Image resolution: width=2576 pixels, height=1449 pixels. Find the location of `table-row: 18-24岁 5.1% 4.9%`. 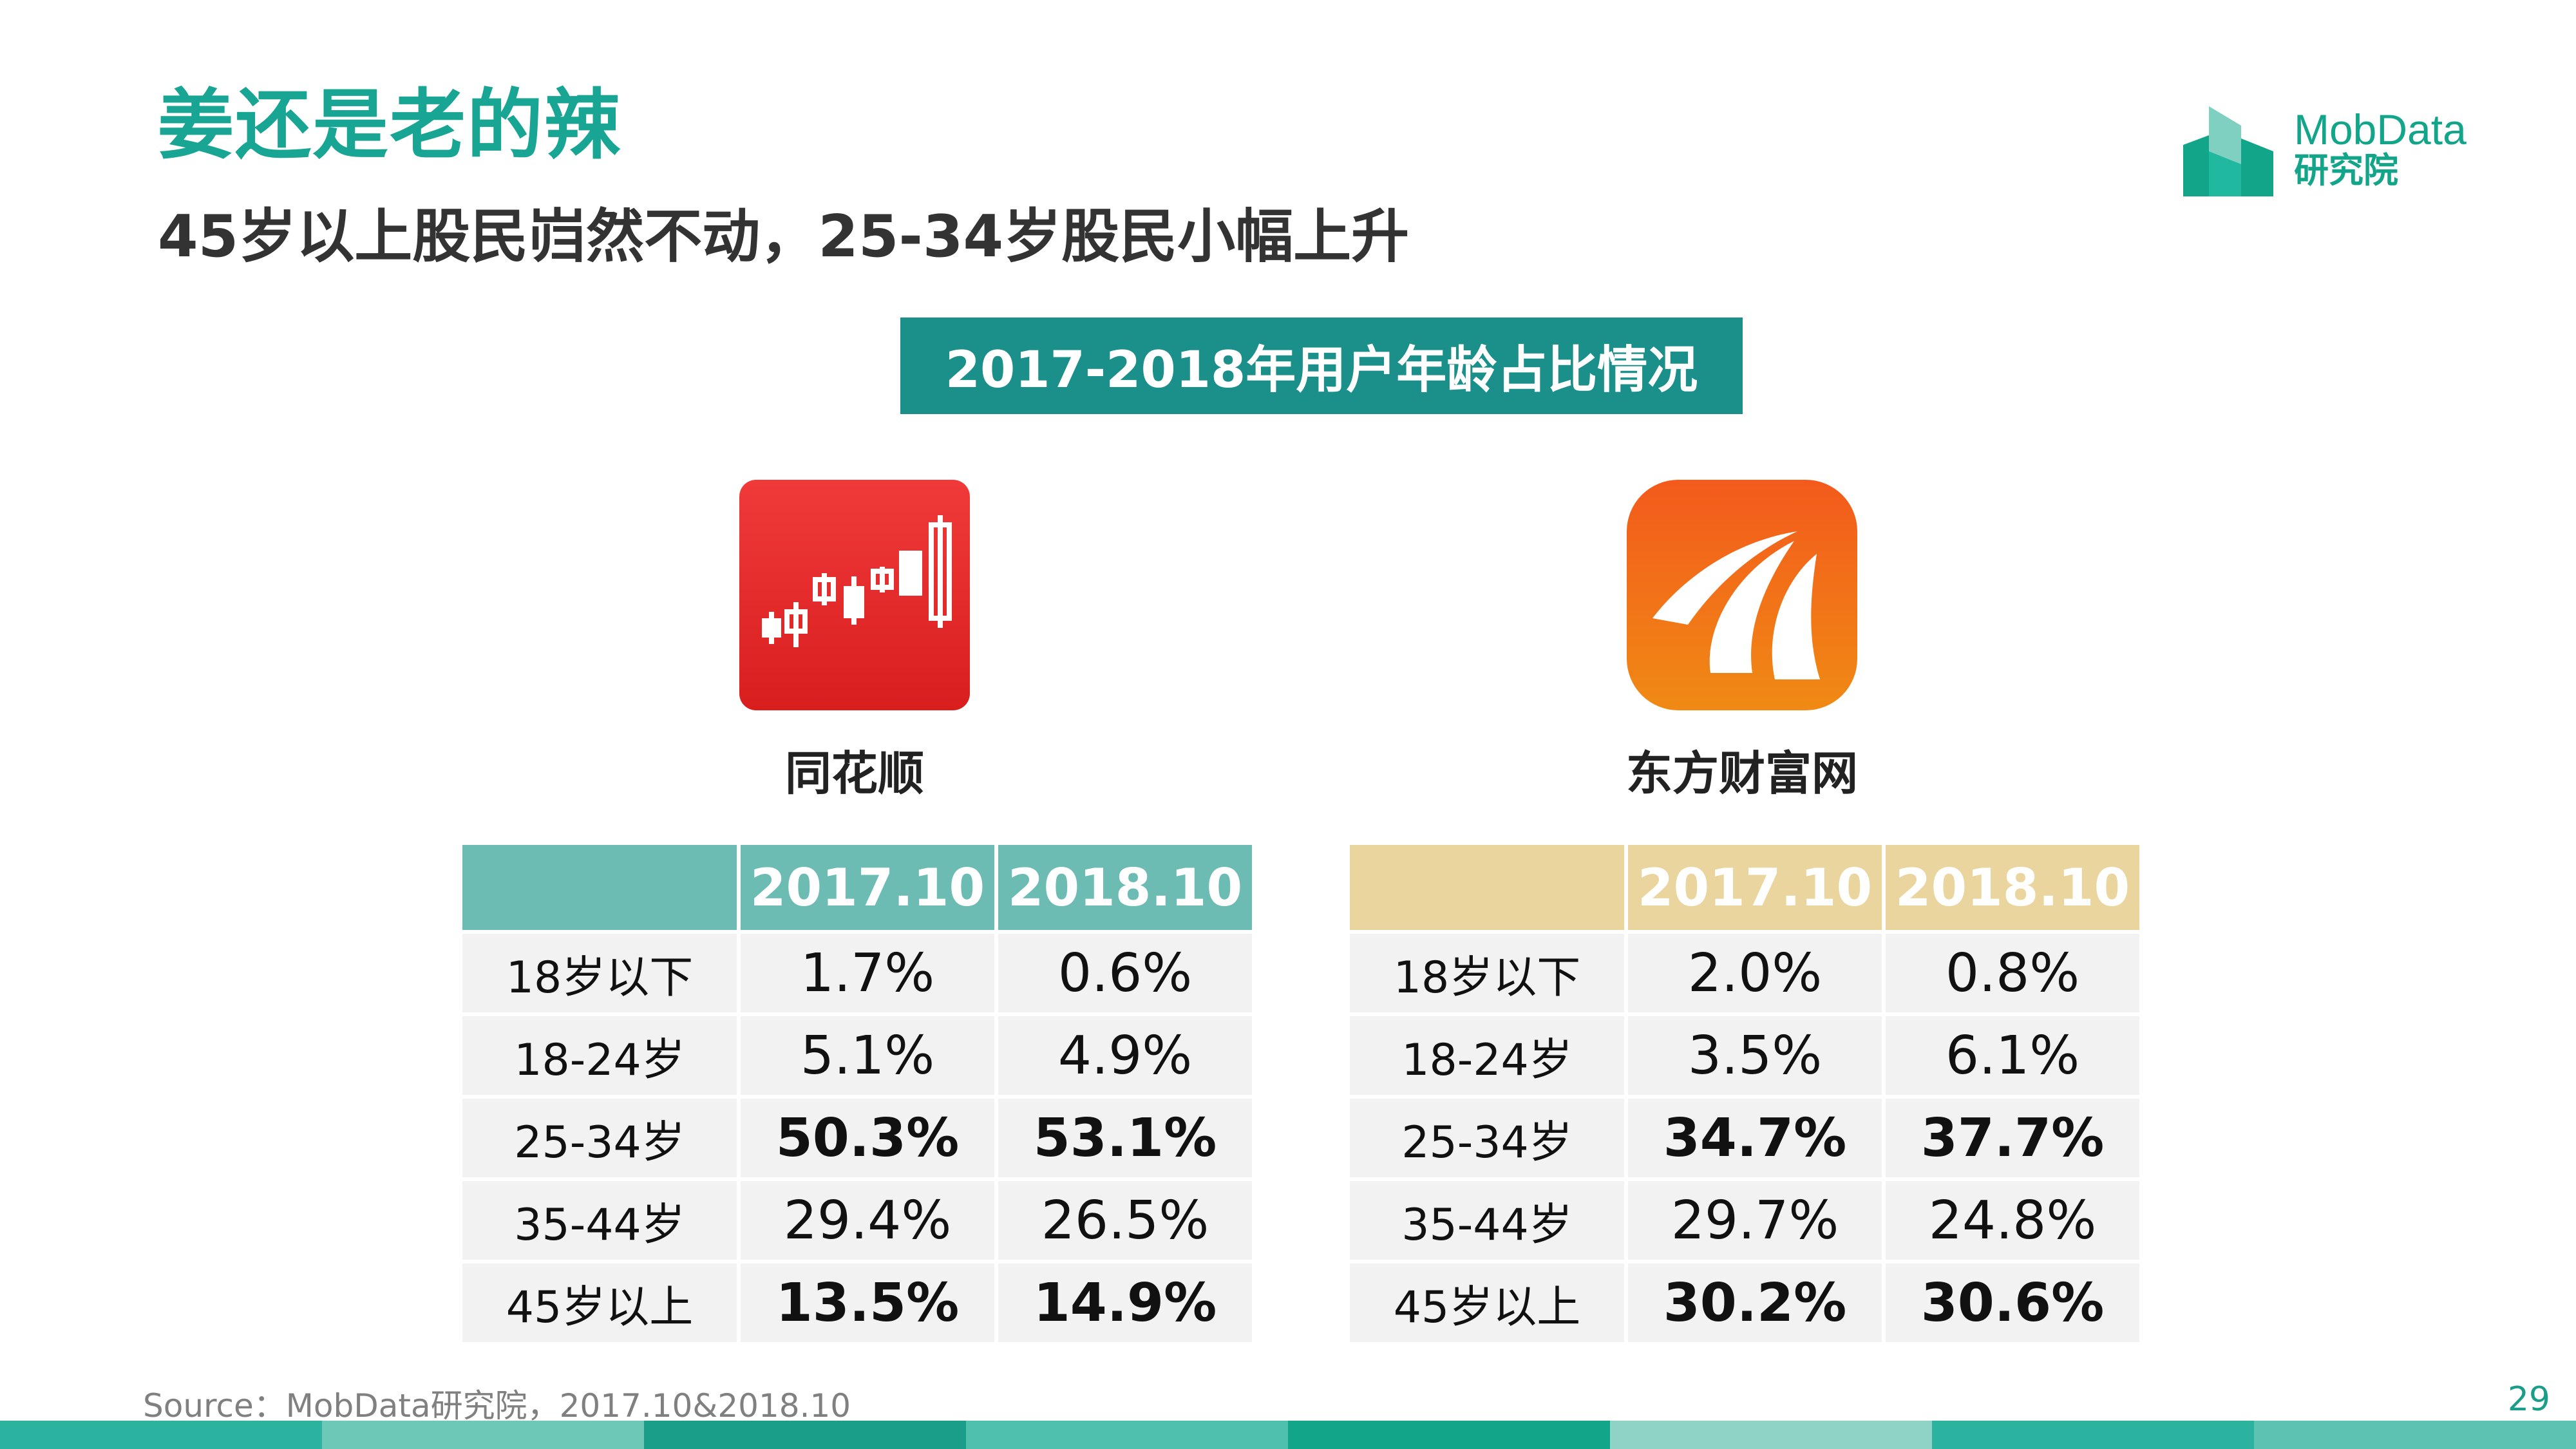

table-row: 18-24岁 5.1% 4.9% is located at coordinates (857, 1055).